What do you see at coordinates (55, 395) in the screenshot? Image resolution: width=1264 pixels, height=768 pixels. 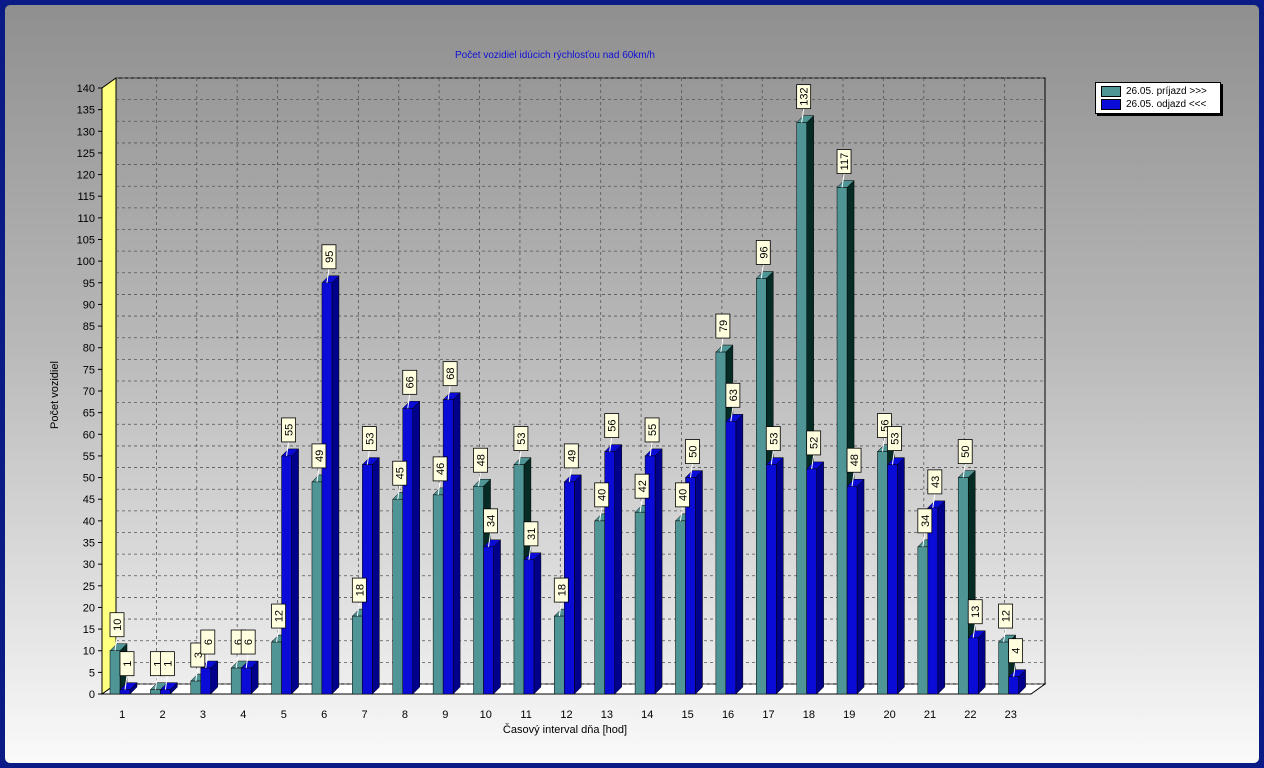 I see `y-axis-label: Počet vozidiel` at bounding box center [55, 395].